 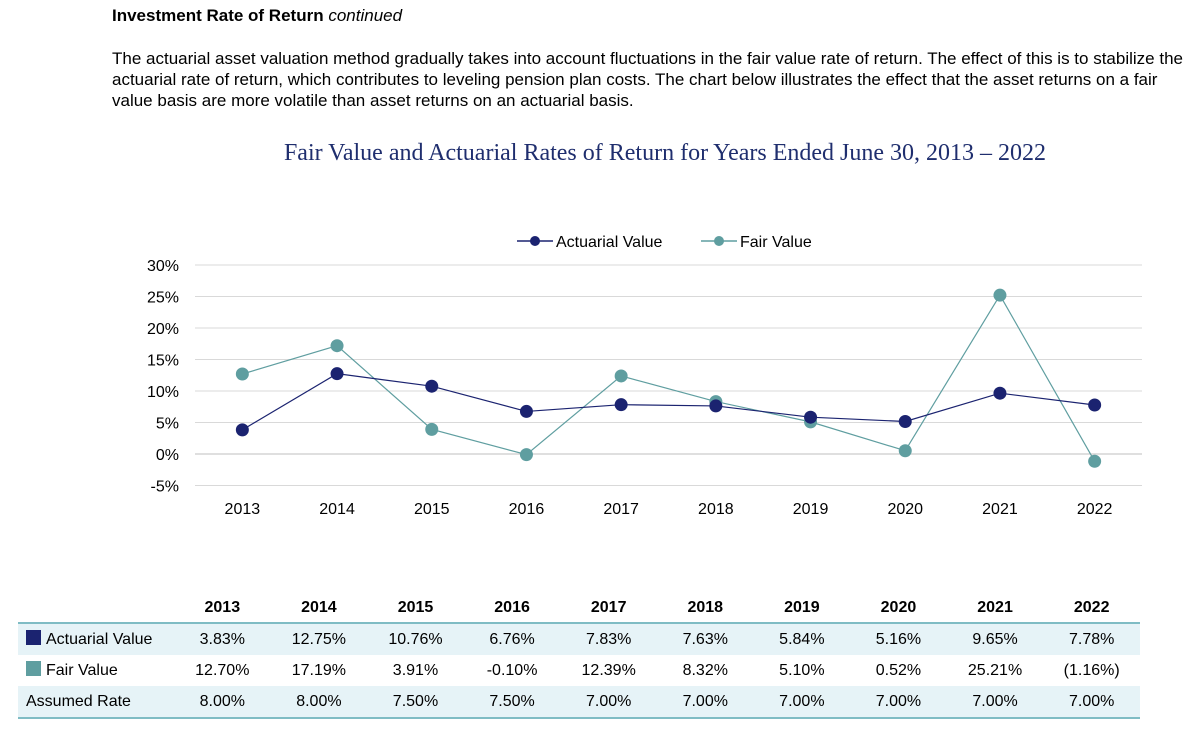 What do you see at coordinates (218, 15) in the screenshot?
I see `section-heading-title: Investment Rate of Return` at bounding box center [218, 15].